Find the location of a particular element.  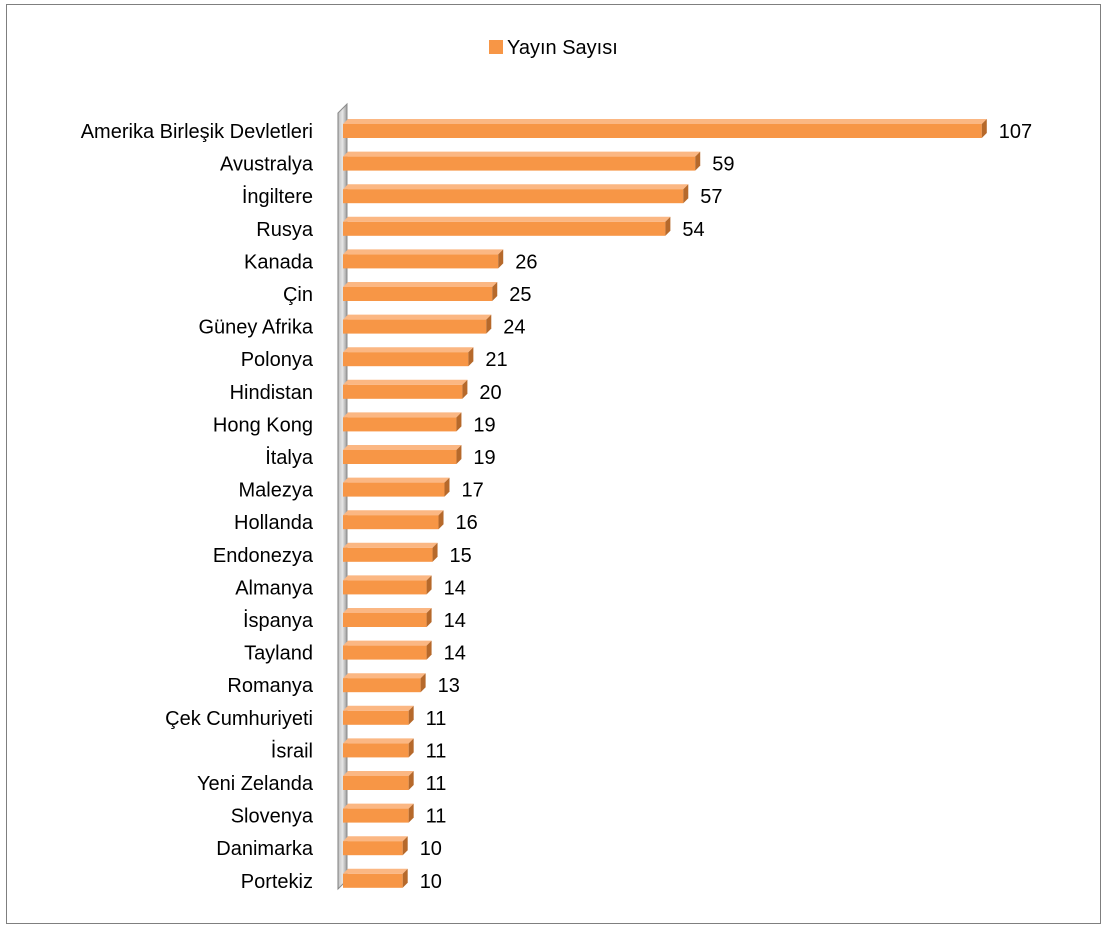

category-label: Slovenya is located at coordinates (272, 817).